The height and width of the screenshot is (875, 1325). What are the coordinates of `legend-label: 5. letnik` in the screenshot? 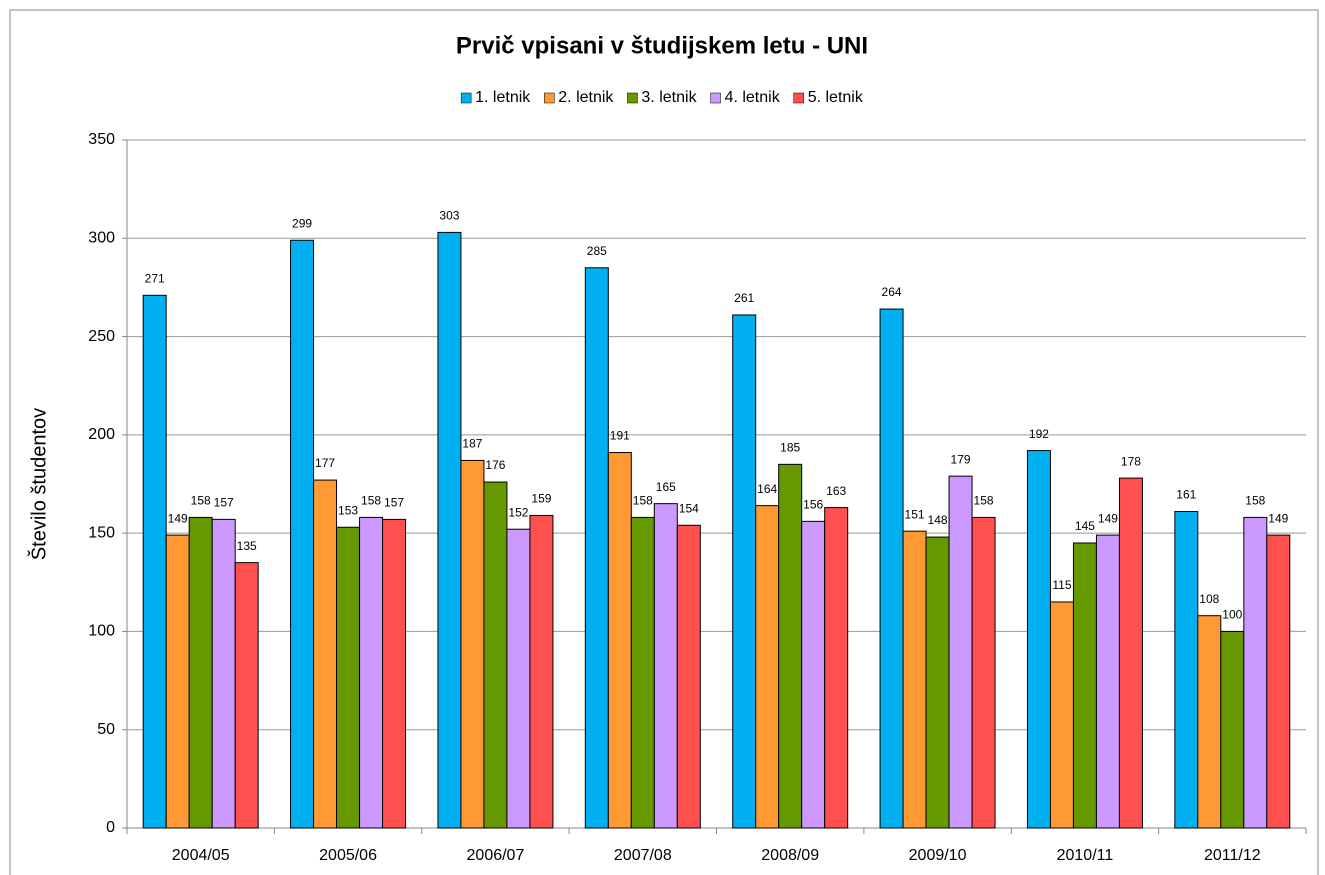 It's located at (836, 97).